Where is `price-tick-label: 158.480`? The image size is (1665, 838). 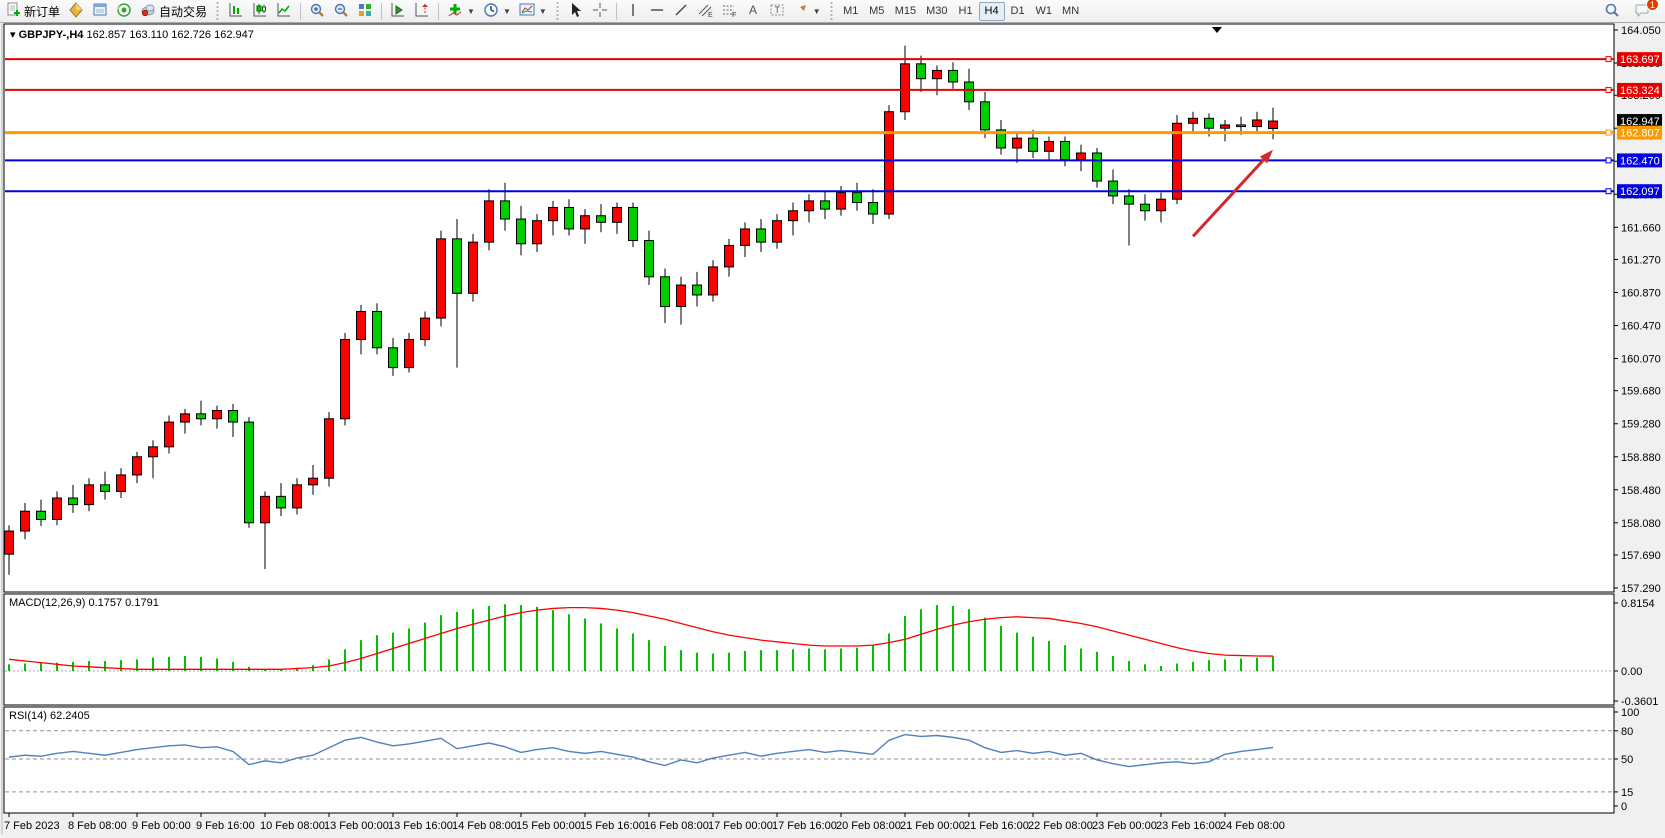
price-tick-label: 158.480 is located at coordinates (1641, 491).